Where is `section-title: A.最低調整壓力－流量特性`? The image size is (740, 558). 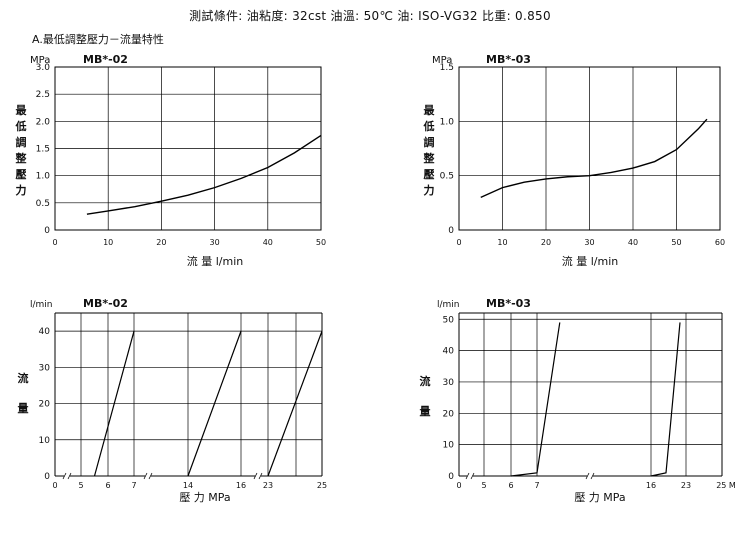 section-title: A.最低調整壓力－流量特性 is located at coordinates (98, 39).